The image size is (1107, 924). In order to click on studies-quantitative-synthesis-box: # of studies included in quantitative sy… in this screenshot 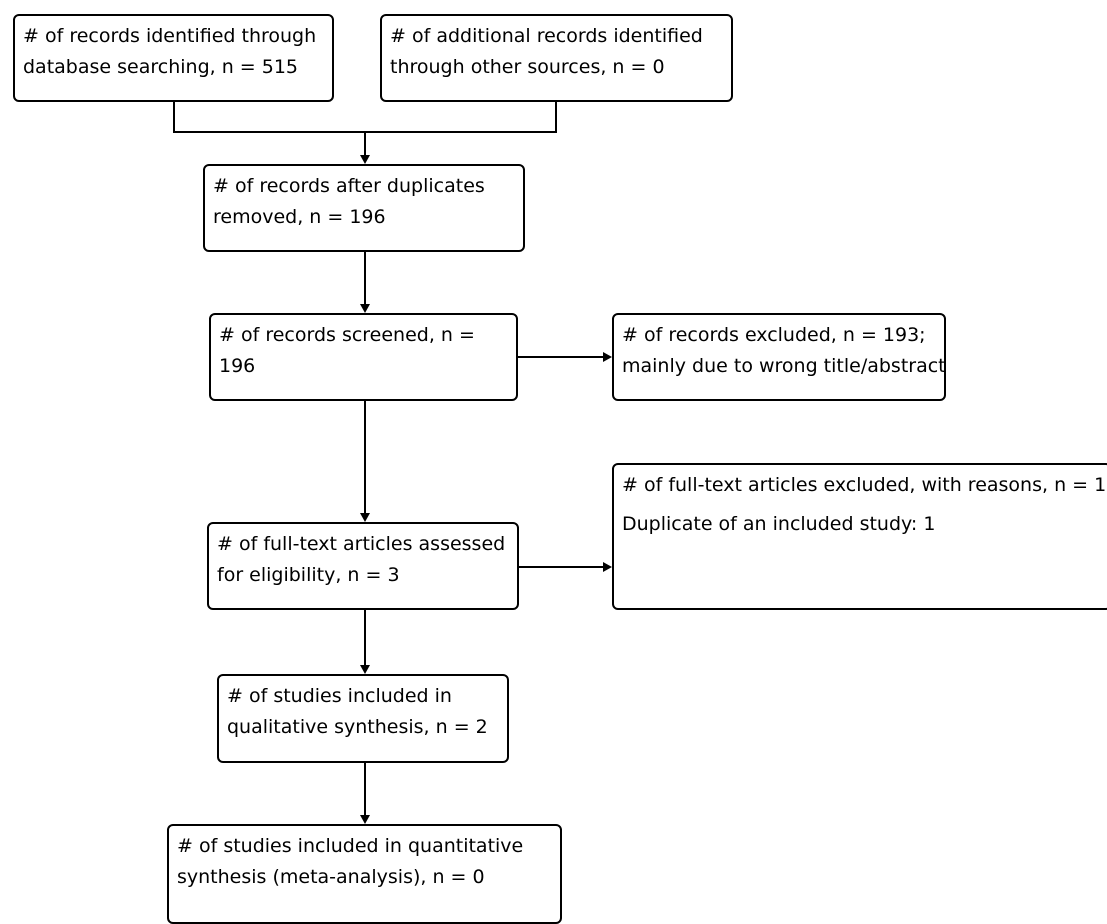, I will do `click(364, 874)`.